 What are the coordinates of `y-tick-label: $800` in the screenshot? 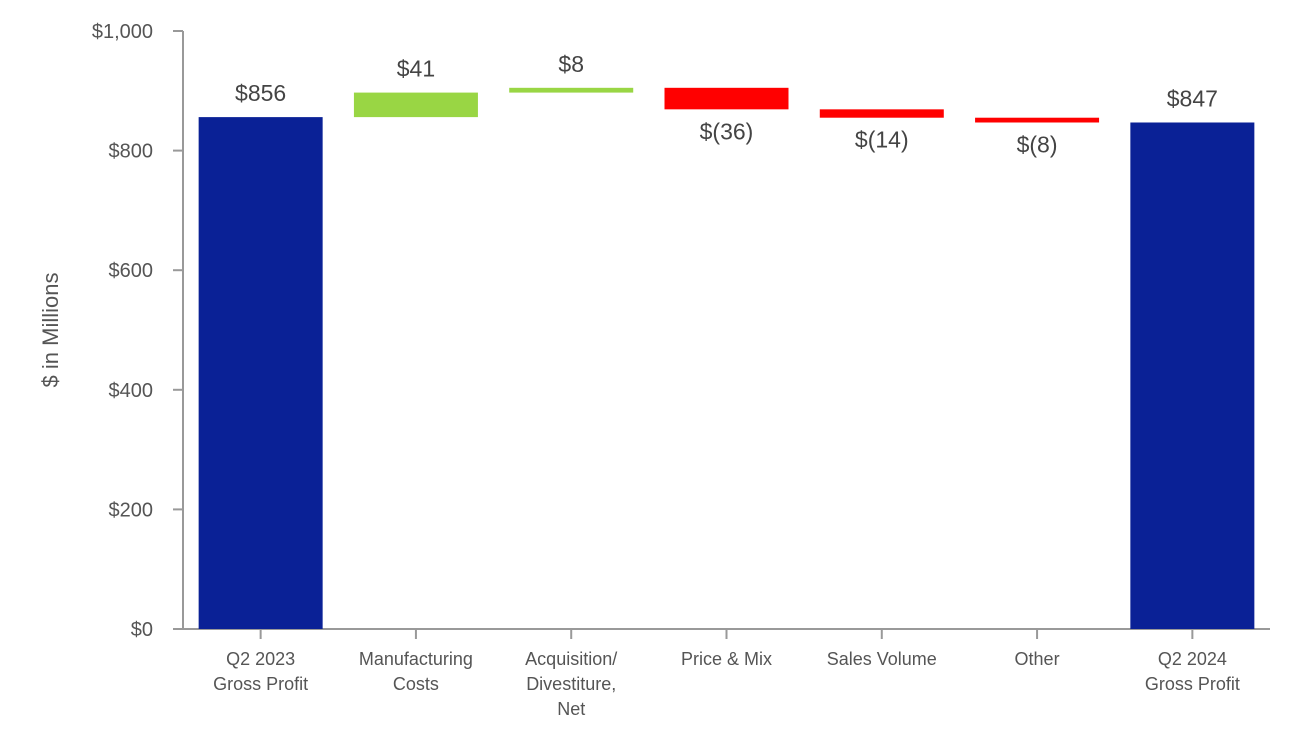 It's located at (131, 152).